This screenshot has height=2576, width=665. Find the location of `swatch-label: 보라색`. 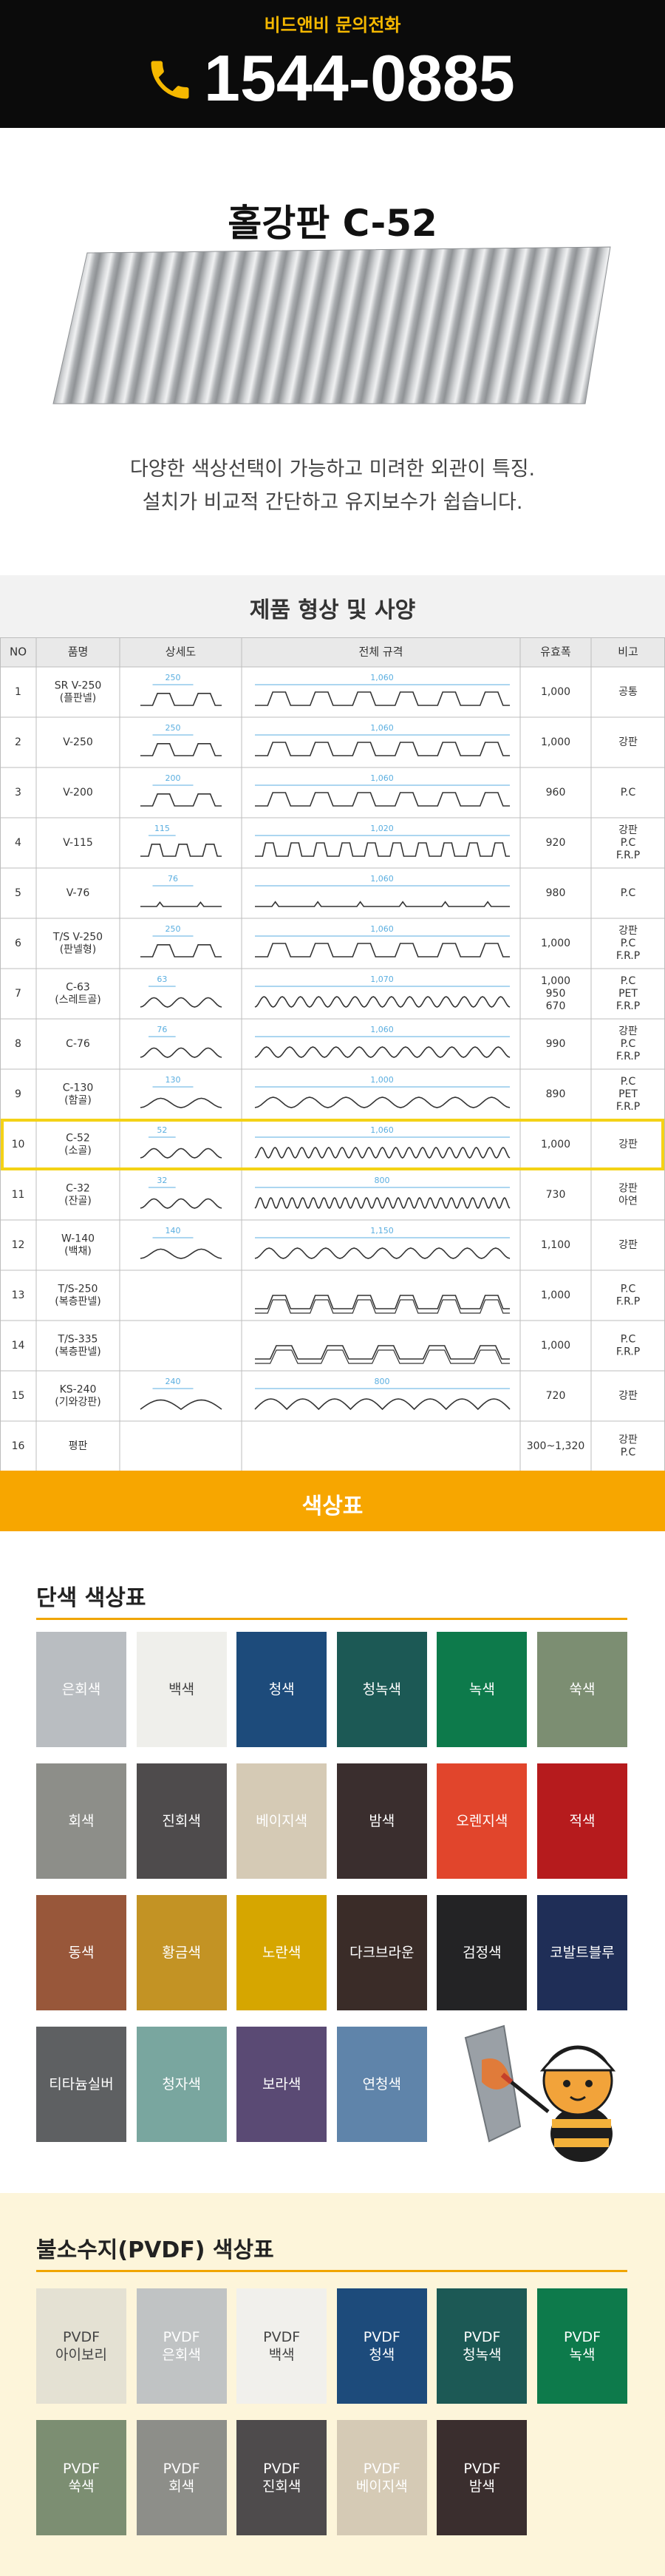

swatch-label: 보라색 is located at coordinates (281, 2084).